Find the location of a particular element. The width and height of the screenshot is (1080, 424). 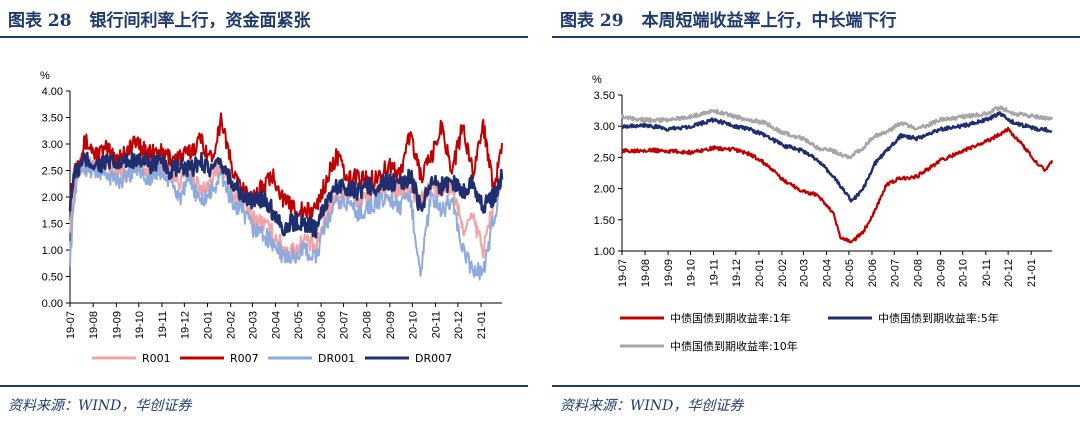

c0-y-tick-label: 4.00 is located at coordinates (52, 92).